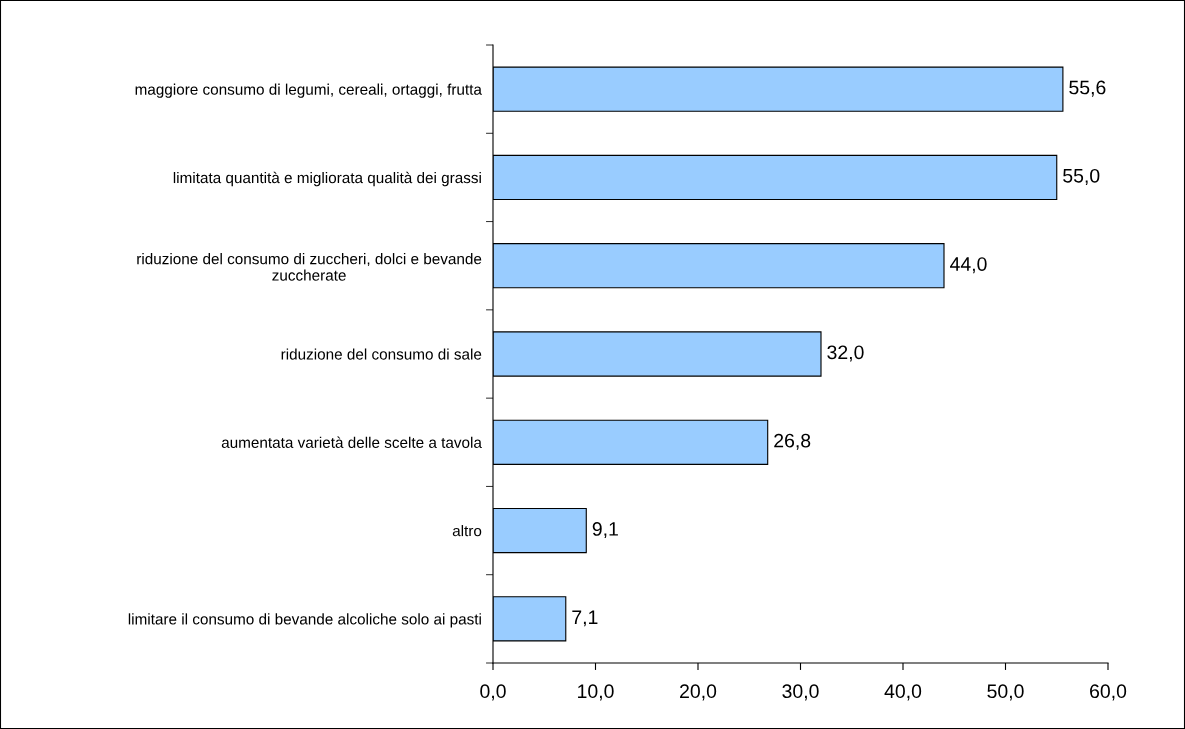 This screenshot has height=729, width=1185. Describe the element at coordinates (1087, 88) in the screenshot. I see `data-label: 55,6` at that location.